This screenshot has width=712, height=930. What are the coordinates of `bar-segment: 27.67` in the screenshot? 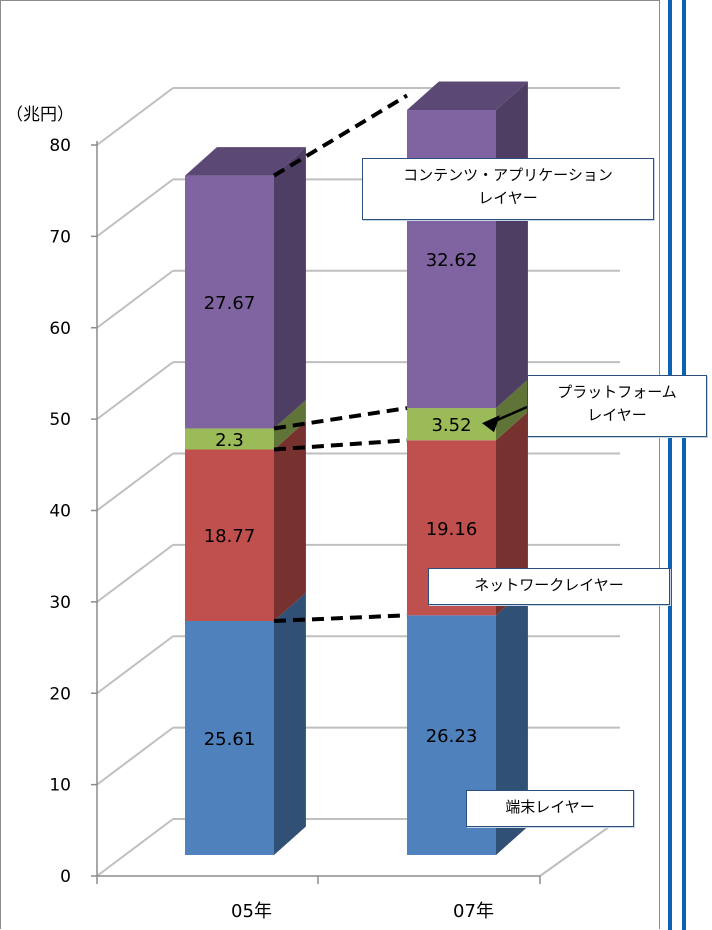 It's located at (245, 288).